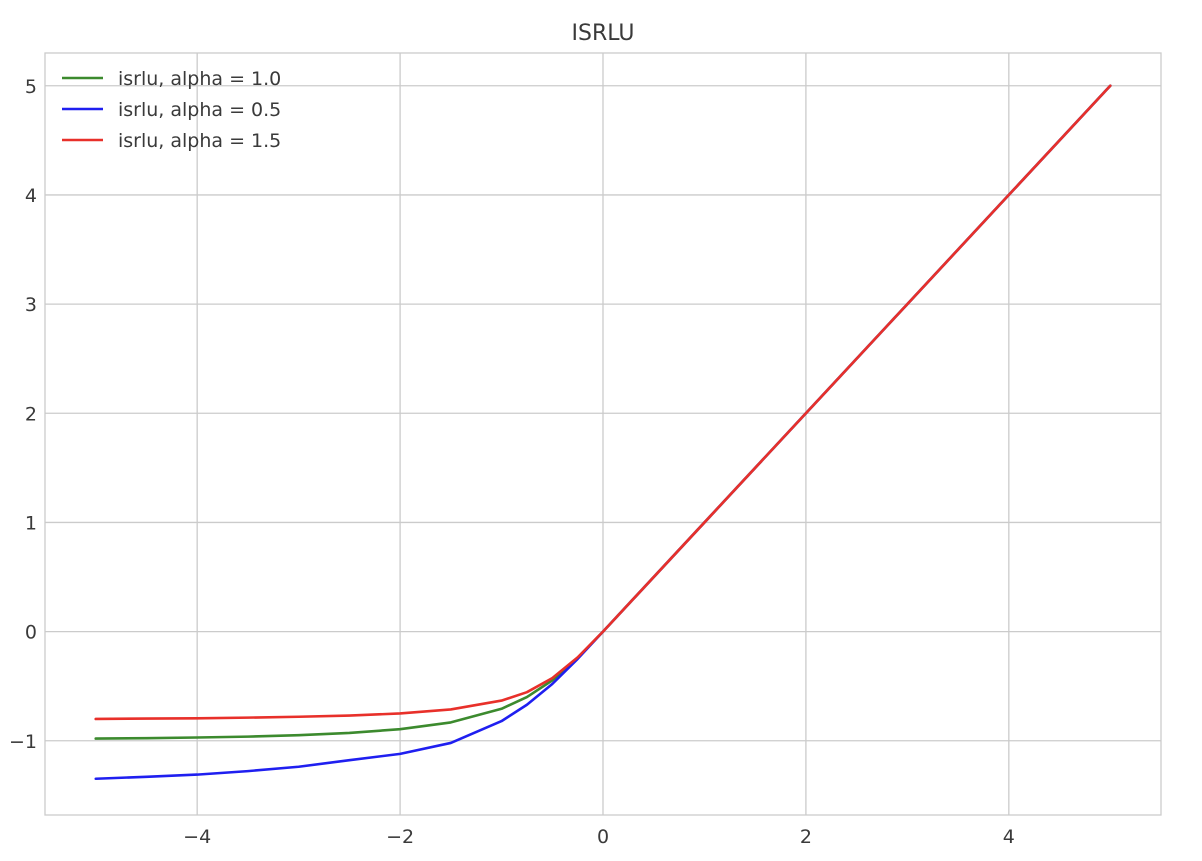 The height and width of the screenshot is (861, 1202). What do you see at coordinates (31, 633) in the screenshot?
I see `y-tick-label: 0` at bounding box center [31, 633].